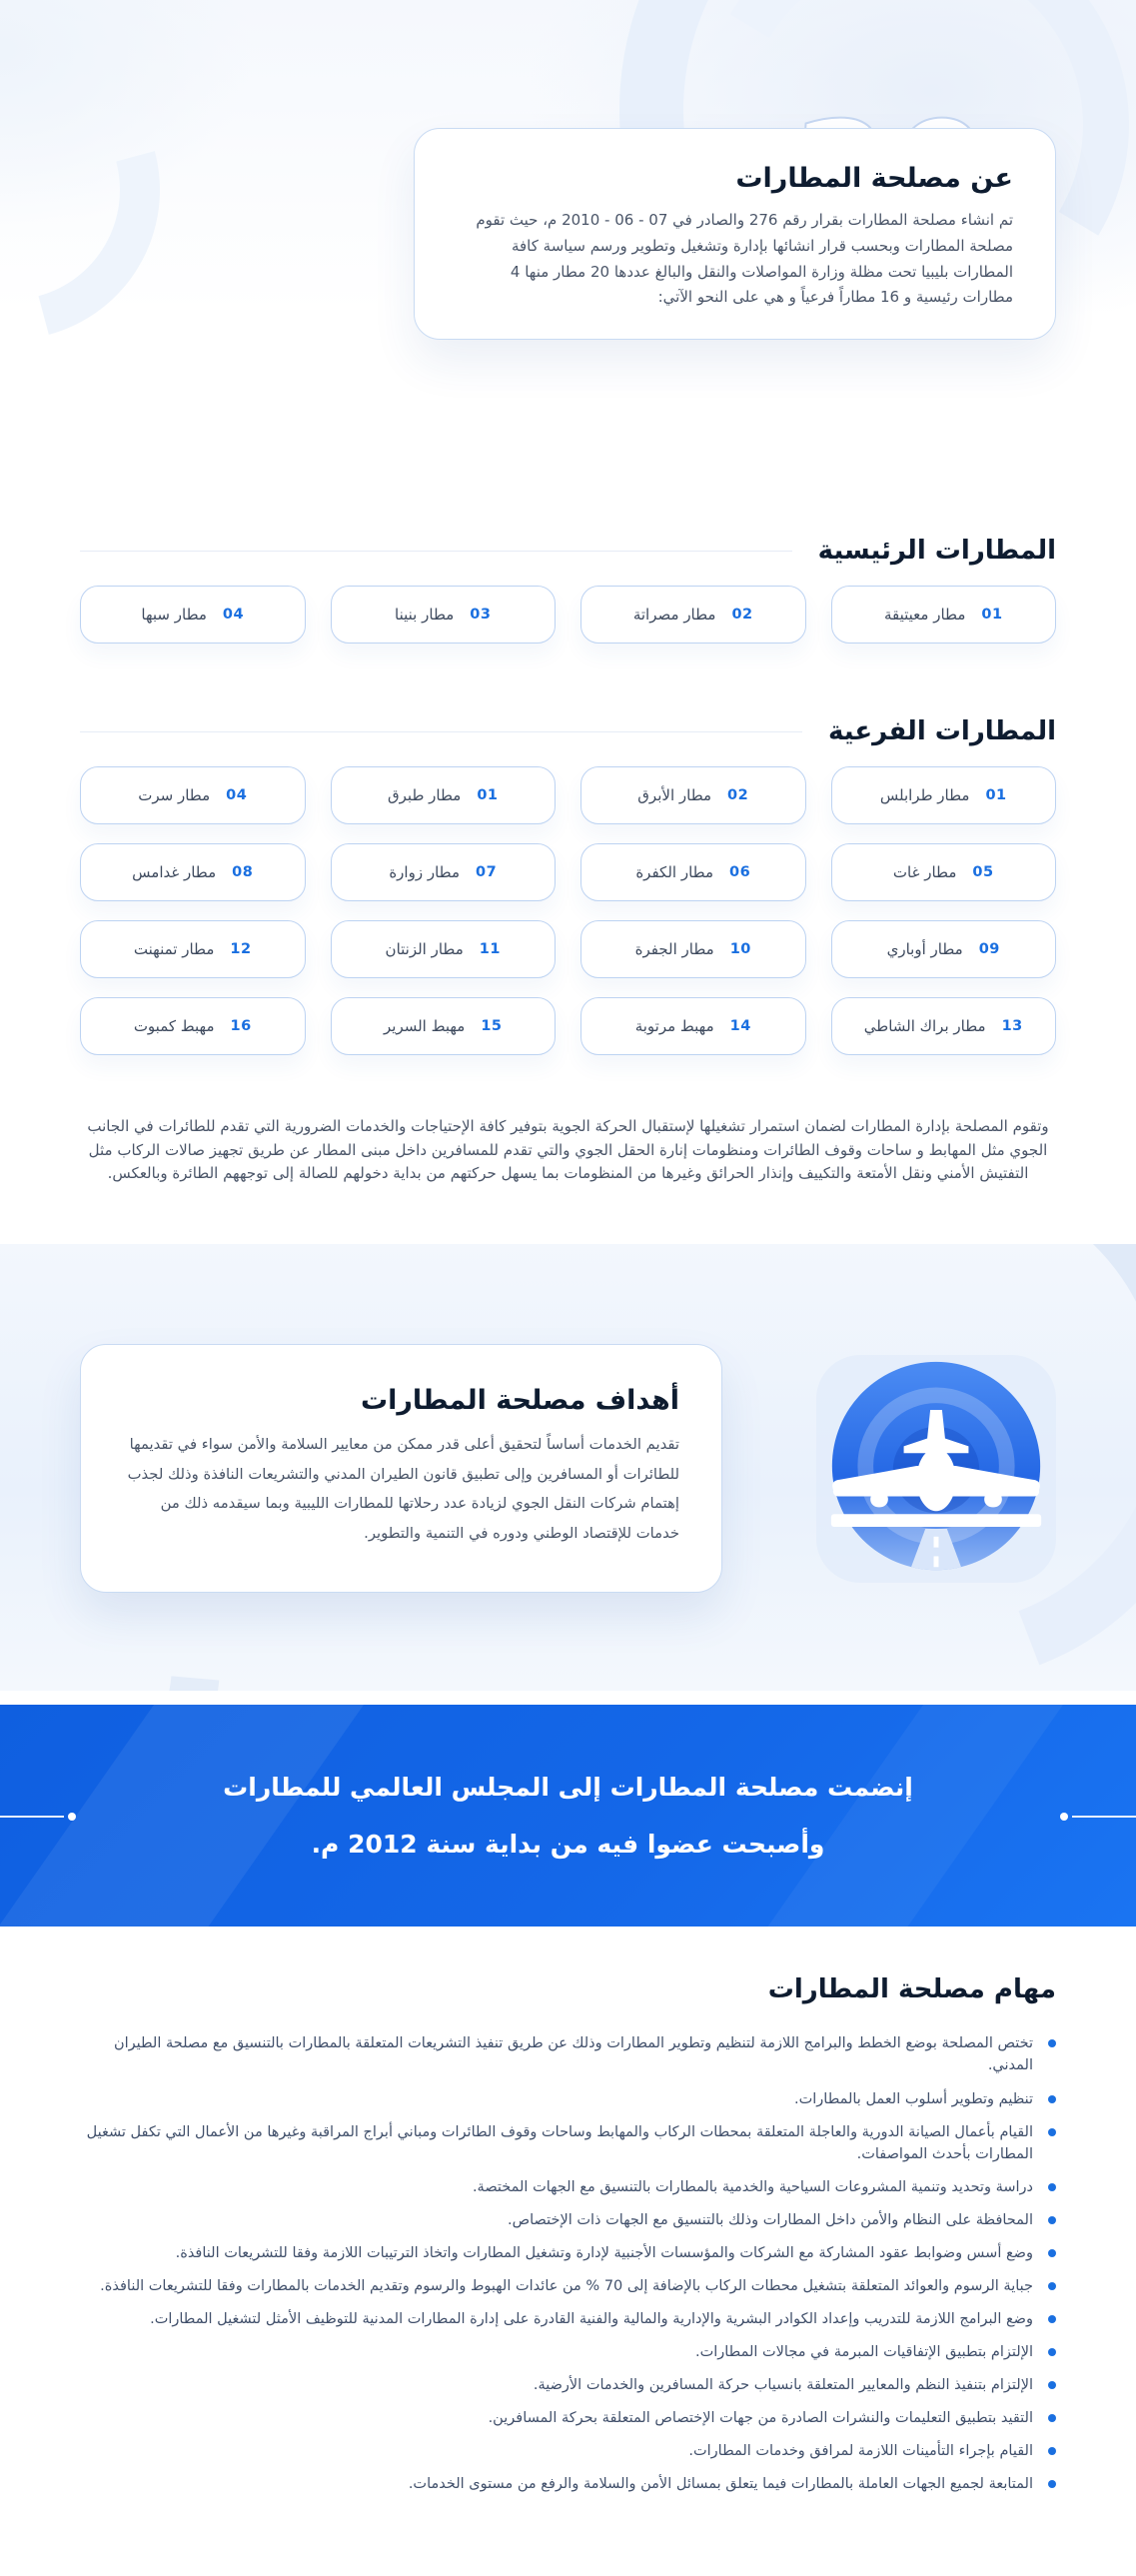 The height and width of the screenshot is (2576, 1136). I want to click on airport-card: 11 مطار الزنتان, so click(443, 949).